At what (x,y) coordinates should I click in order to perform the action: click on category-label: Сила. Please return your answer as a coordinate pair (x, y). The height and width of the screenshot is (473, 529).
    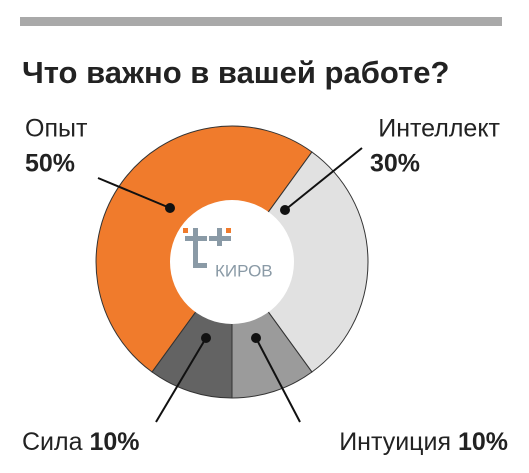
    Looking at the image, I should click on (52, 442).